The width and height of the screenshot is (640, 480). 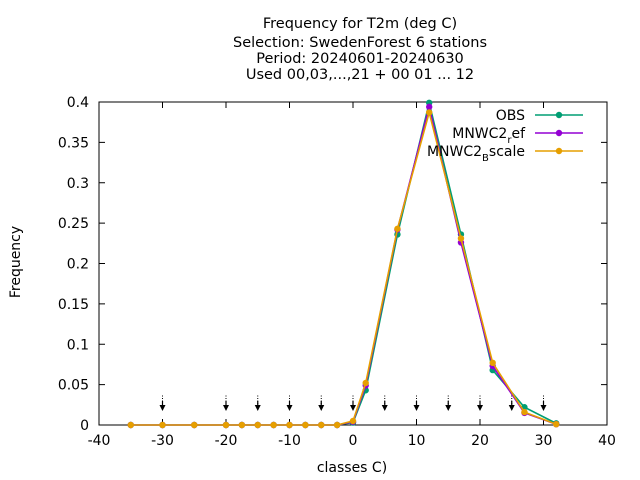 What do you see at coordinates (607, 441) in the screenshot?
I see `x-tick-label: 40` at bounding box center [607, 441].